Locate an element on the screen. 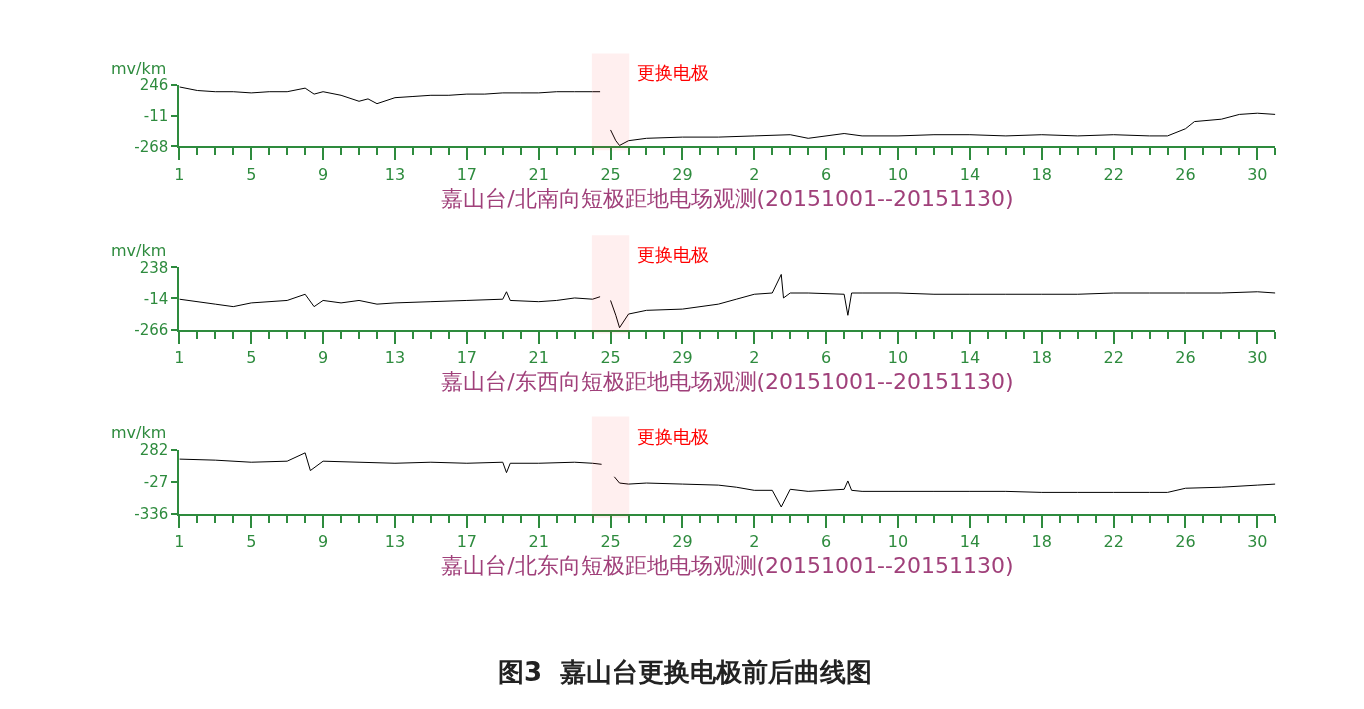 The height and width of the screenshot is (709, 1364). y-tick-label: 238 is located at coordinates (154, 267).